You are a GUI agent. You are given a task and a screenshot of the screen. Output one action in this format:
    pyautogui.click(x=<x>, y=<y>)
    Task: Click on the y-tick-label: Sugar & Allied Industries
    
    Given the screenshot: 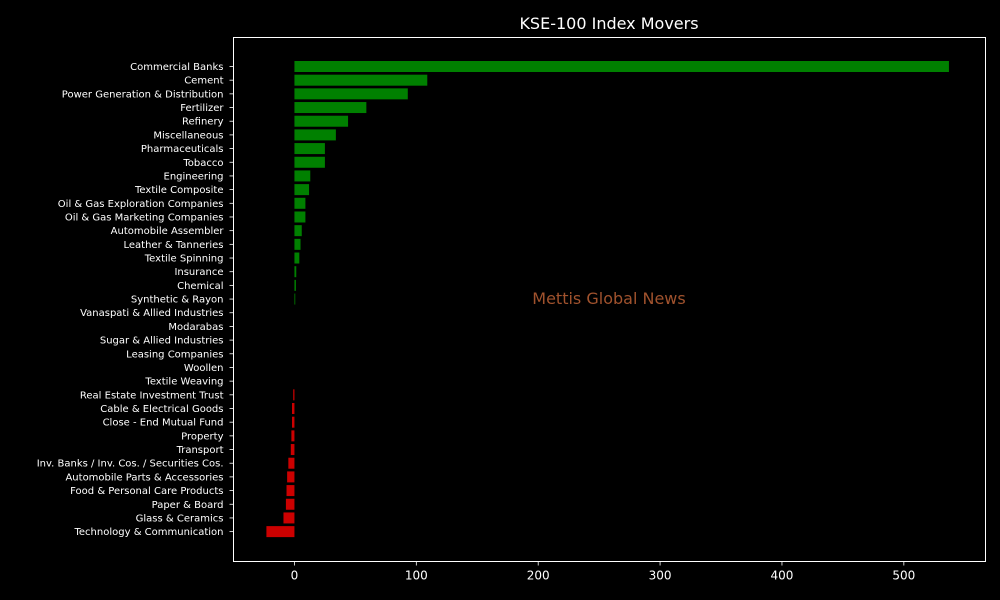 What is the action you would take?
    pyautogui.click(x=162, y=341)
    